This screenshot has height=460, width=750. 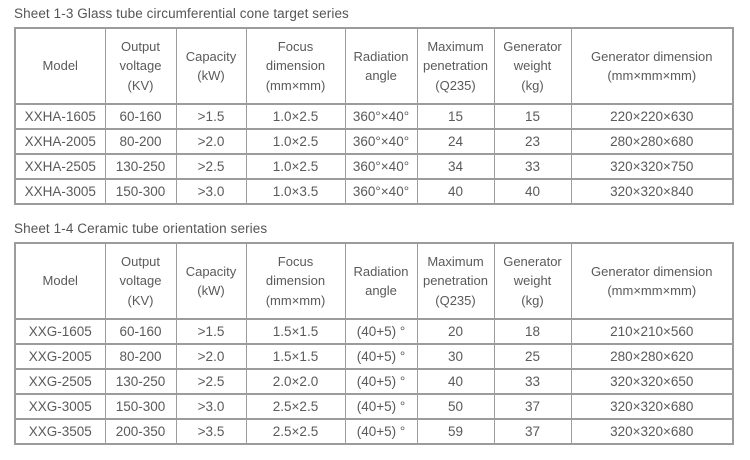 I want to click on table-cell: 320×320×750, so click(x=652, y=166).